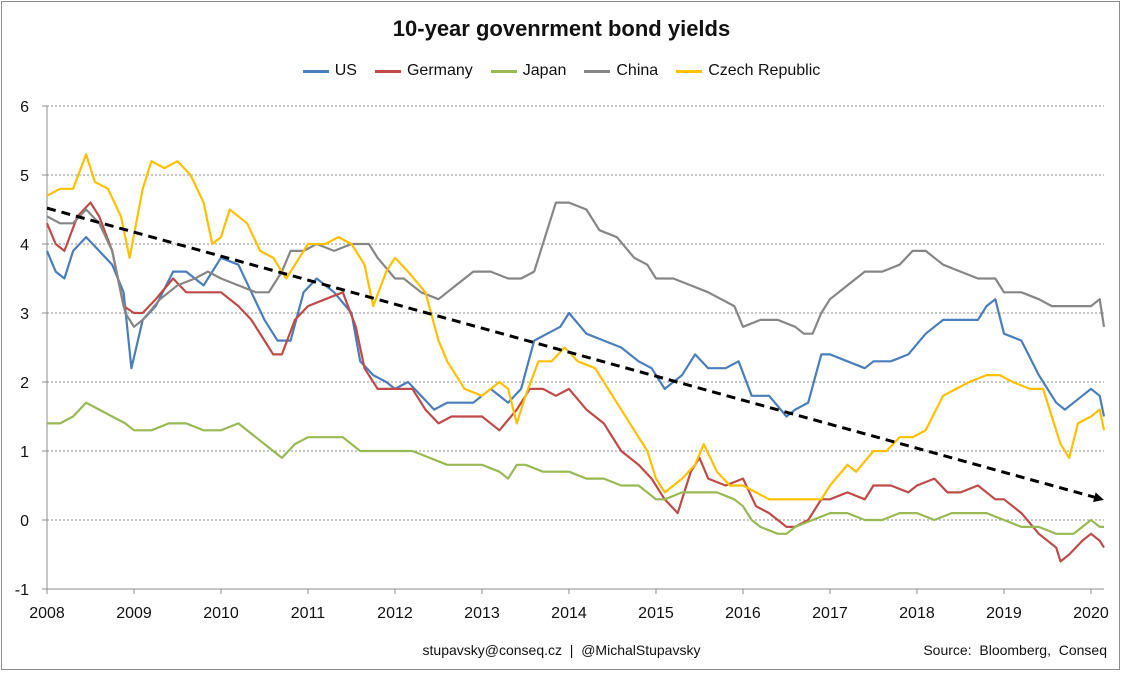 The width and height of the screenshot is (1123, 673). Describe the element at coordinates (830, 613) in the screenshot. I see `x-tick-label: 2017` at that location.